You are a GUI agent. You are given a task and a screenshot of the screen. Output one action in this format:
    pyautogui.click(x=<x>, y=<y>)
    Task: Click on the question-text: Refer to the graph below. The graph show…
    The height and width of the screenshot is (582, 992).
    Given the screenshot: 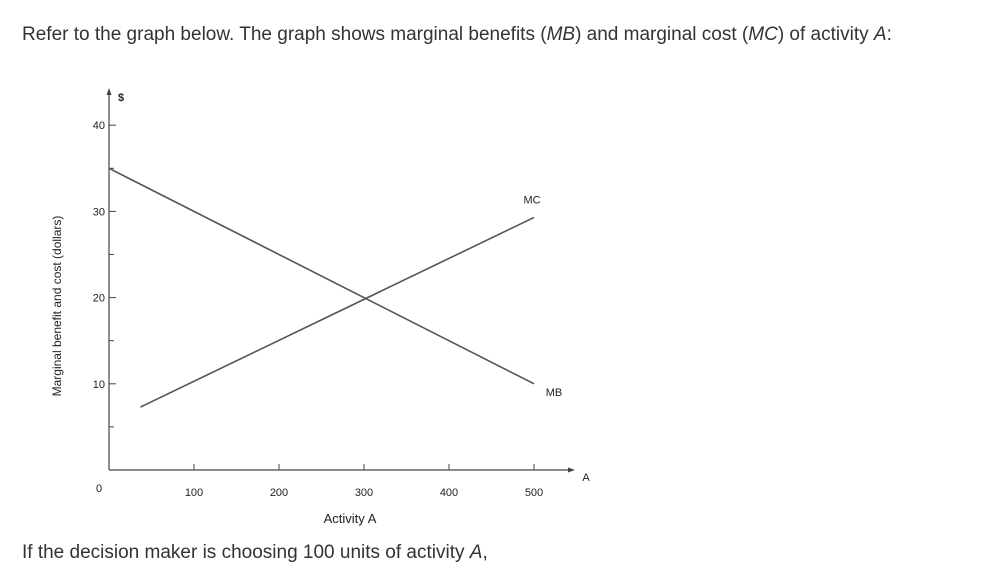 What is the action you would take?
    pyautogui.click(x=457, y=35)
    